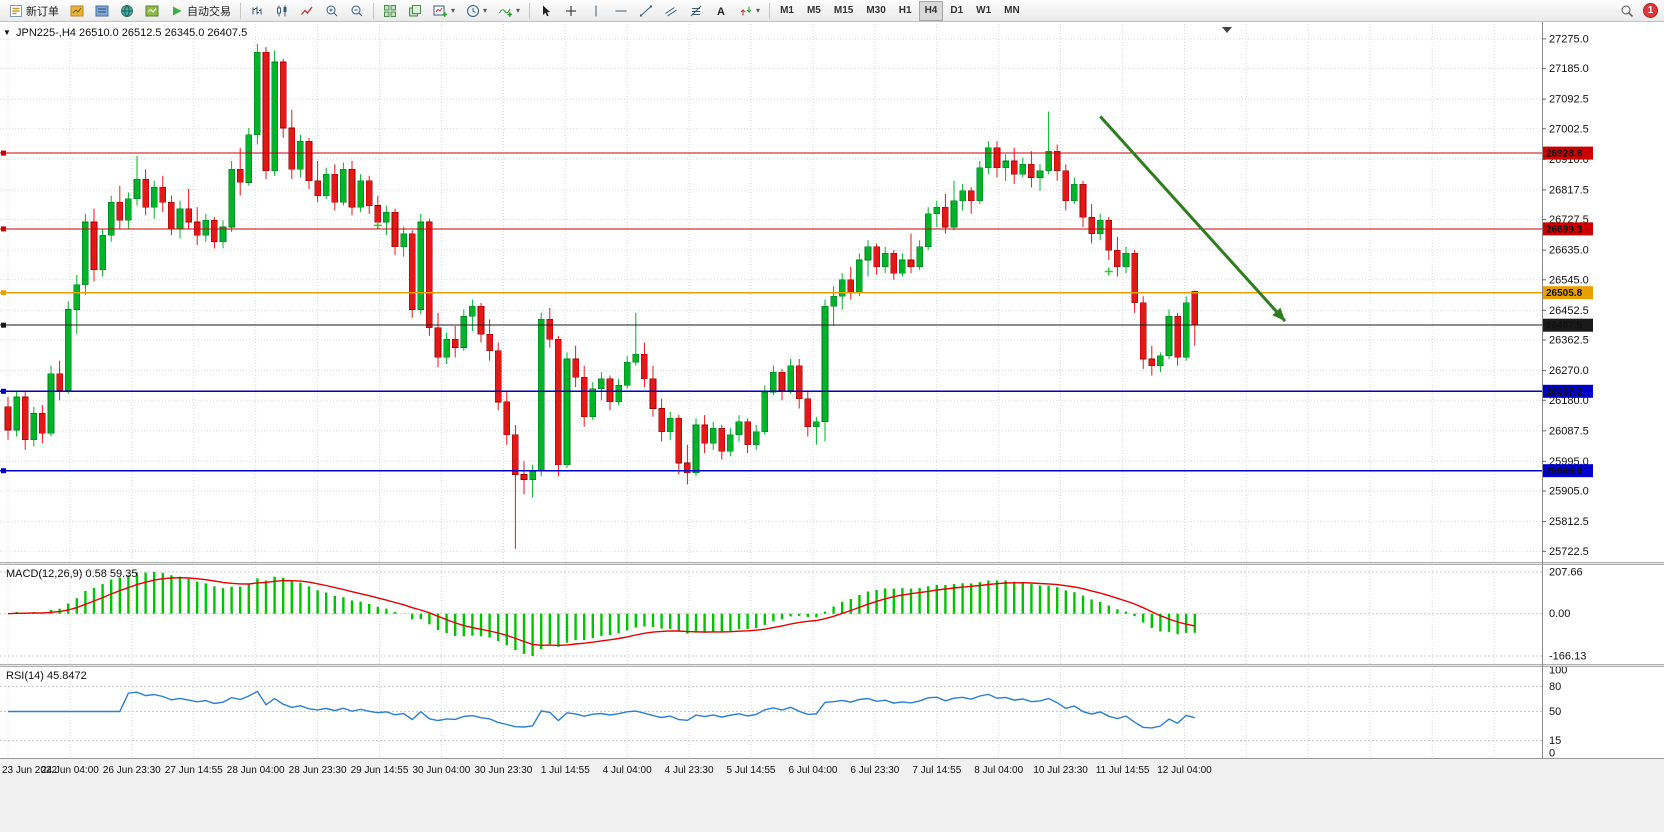 The height and width of the screenshot is (832, 1664). I want to click on time-axis-label: 8 Jul 04:00, so click(998, 770).